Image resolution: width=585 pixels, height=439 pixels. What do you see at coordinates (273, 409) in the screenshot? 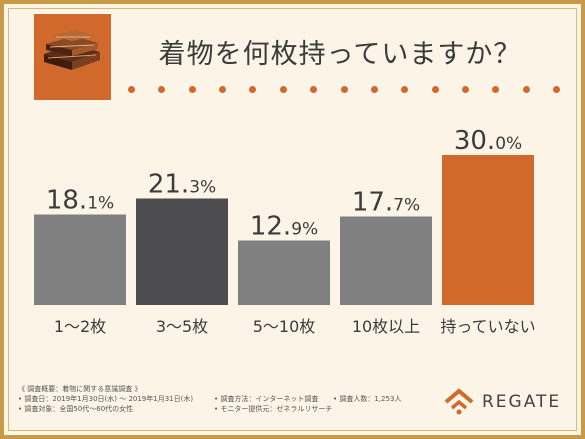
I see `survey-provider: • モニター提供元：ゼネラルリサーチ` at bounding box center [273, 409].